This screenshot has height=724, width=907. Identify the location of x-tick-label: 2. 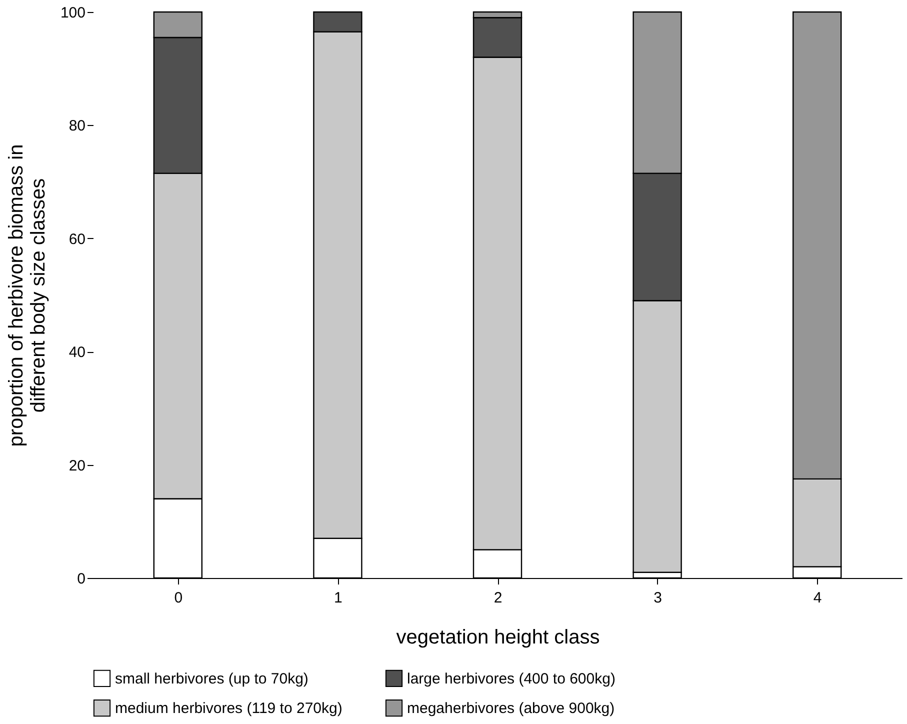
(498, 598).